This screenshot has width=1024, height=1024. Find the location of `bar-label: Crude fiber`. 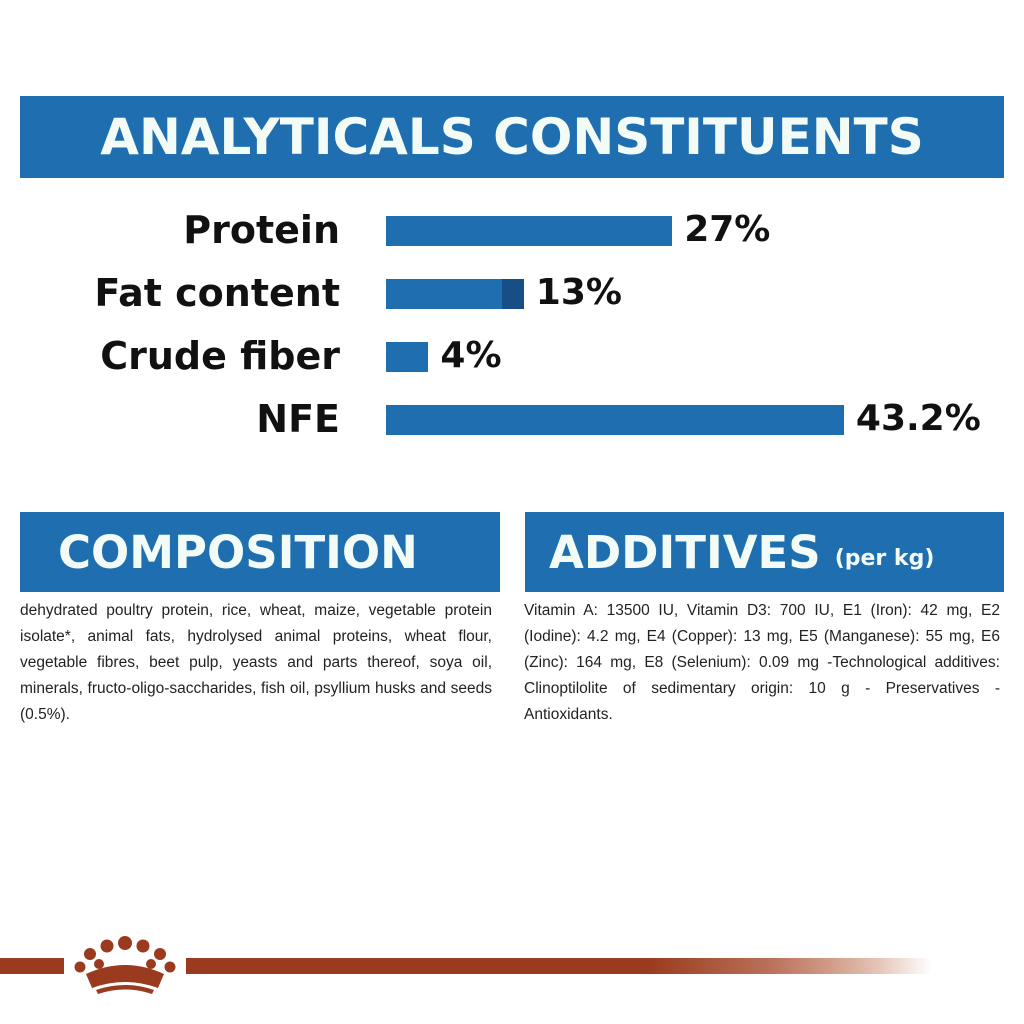

bar-label: Crude fiber is located at coordinates (220, 356).